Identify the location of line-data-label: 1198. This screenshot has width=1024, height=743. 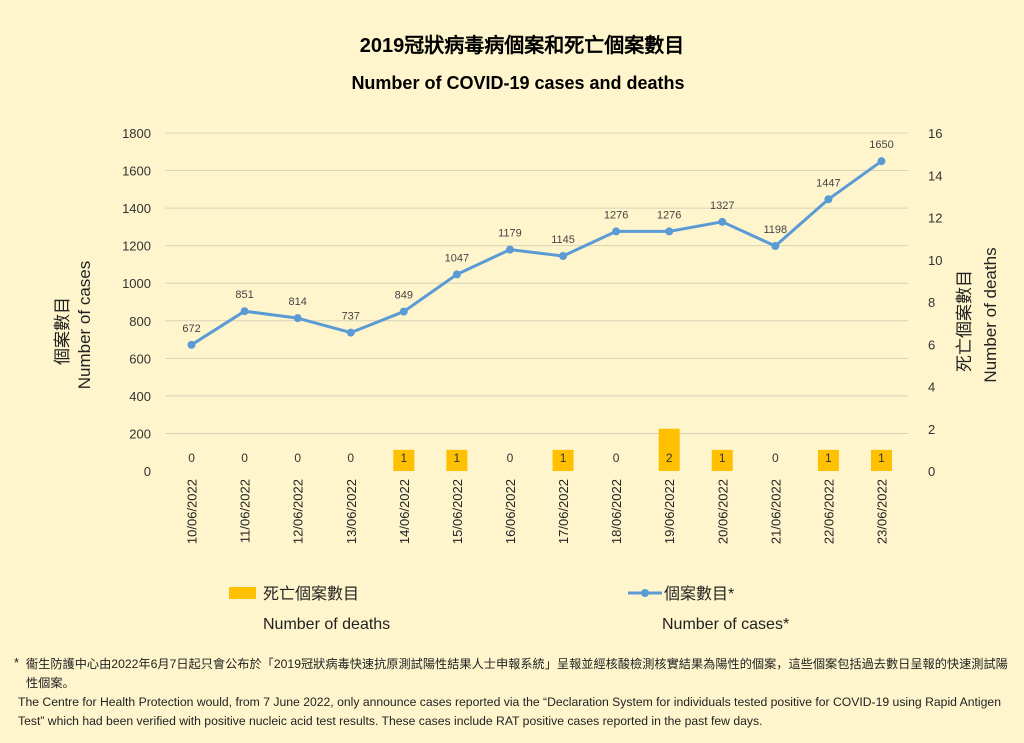
(775, 230).